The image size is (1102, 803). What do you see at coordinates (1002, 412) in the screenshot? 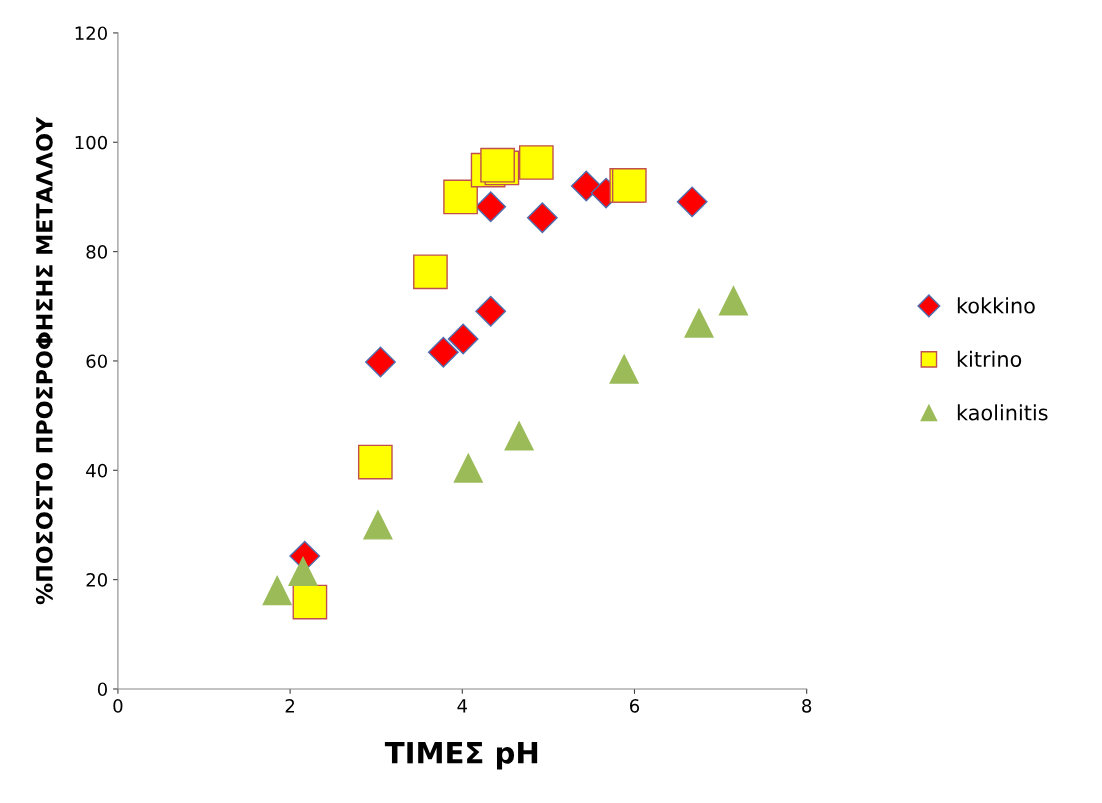
I see `legend-label: kaolinitis` at bounding box center [1002, 412].